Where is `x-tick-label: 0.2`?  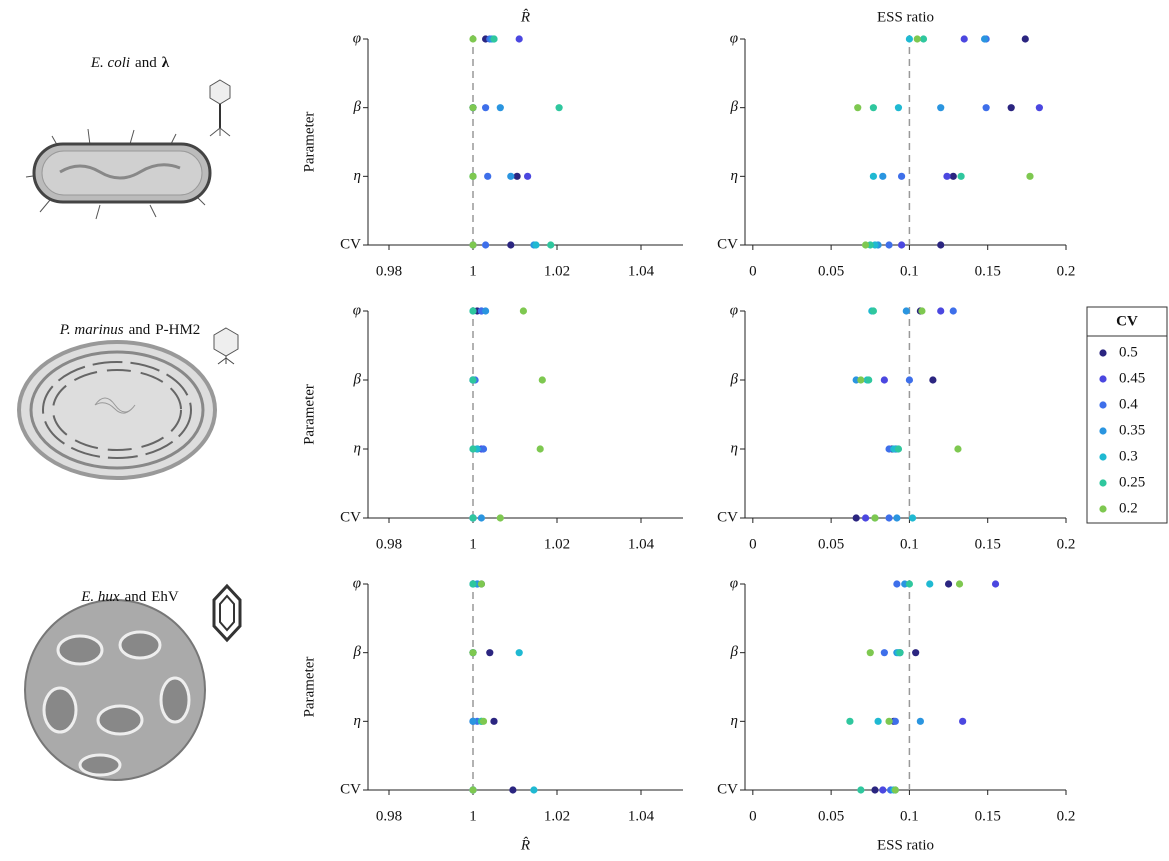
x-tick-label: 0.2 is located at coordinates (1066, 544).